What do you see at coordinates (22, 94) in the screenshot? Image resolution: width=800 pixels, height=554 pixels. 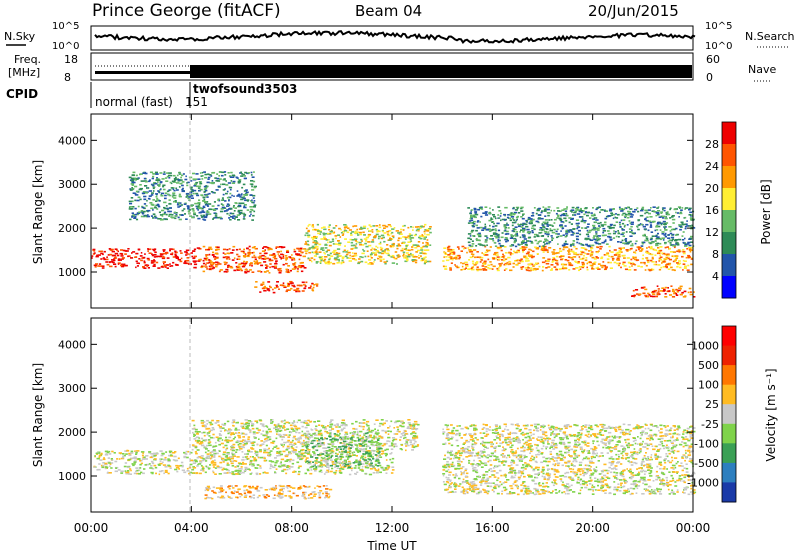 I see `cpid-label: CPID` at bounding box center [22, 94].